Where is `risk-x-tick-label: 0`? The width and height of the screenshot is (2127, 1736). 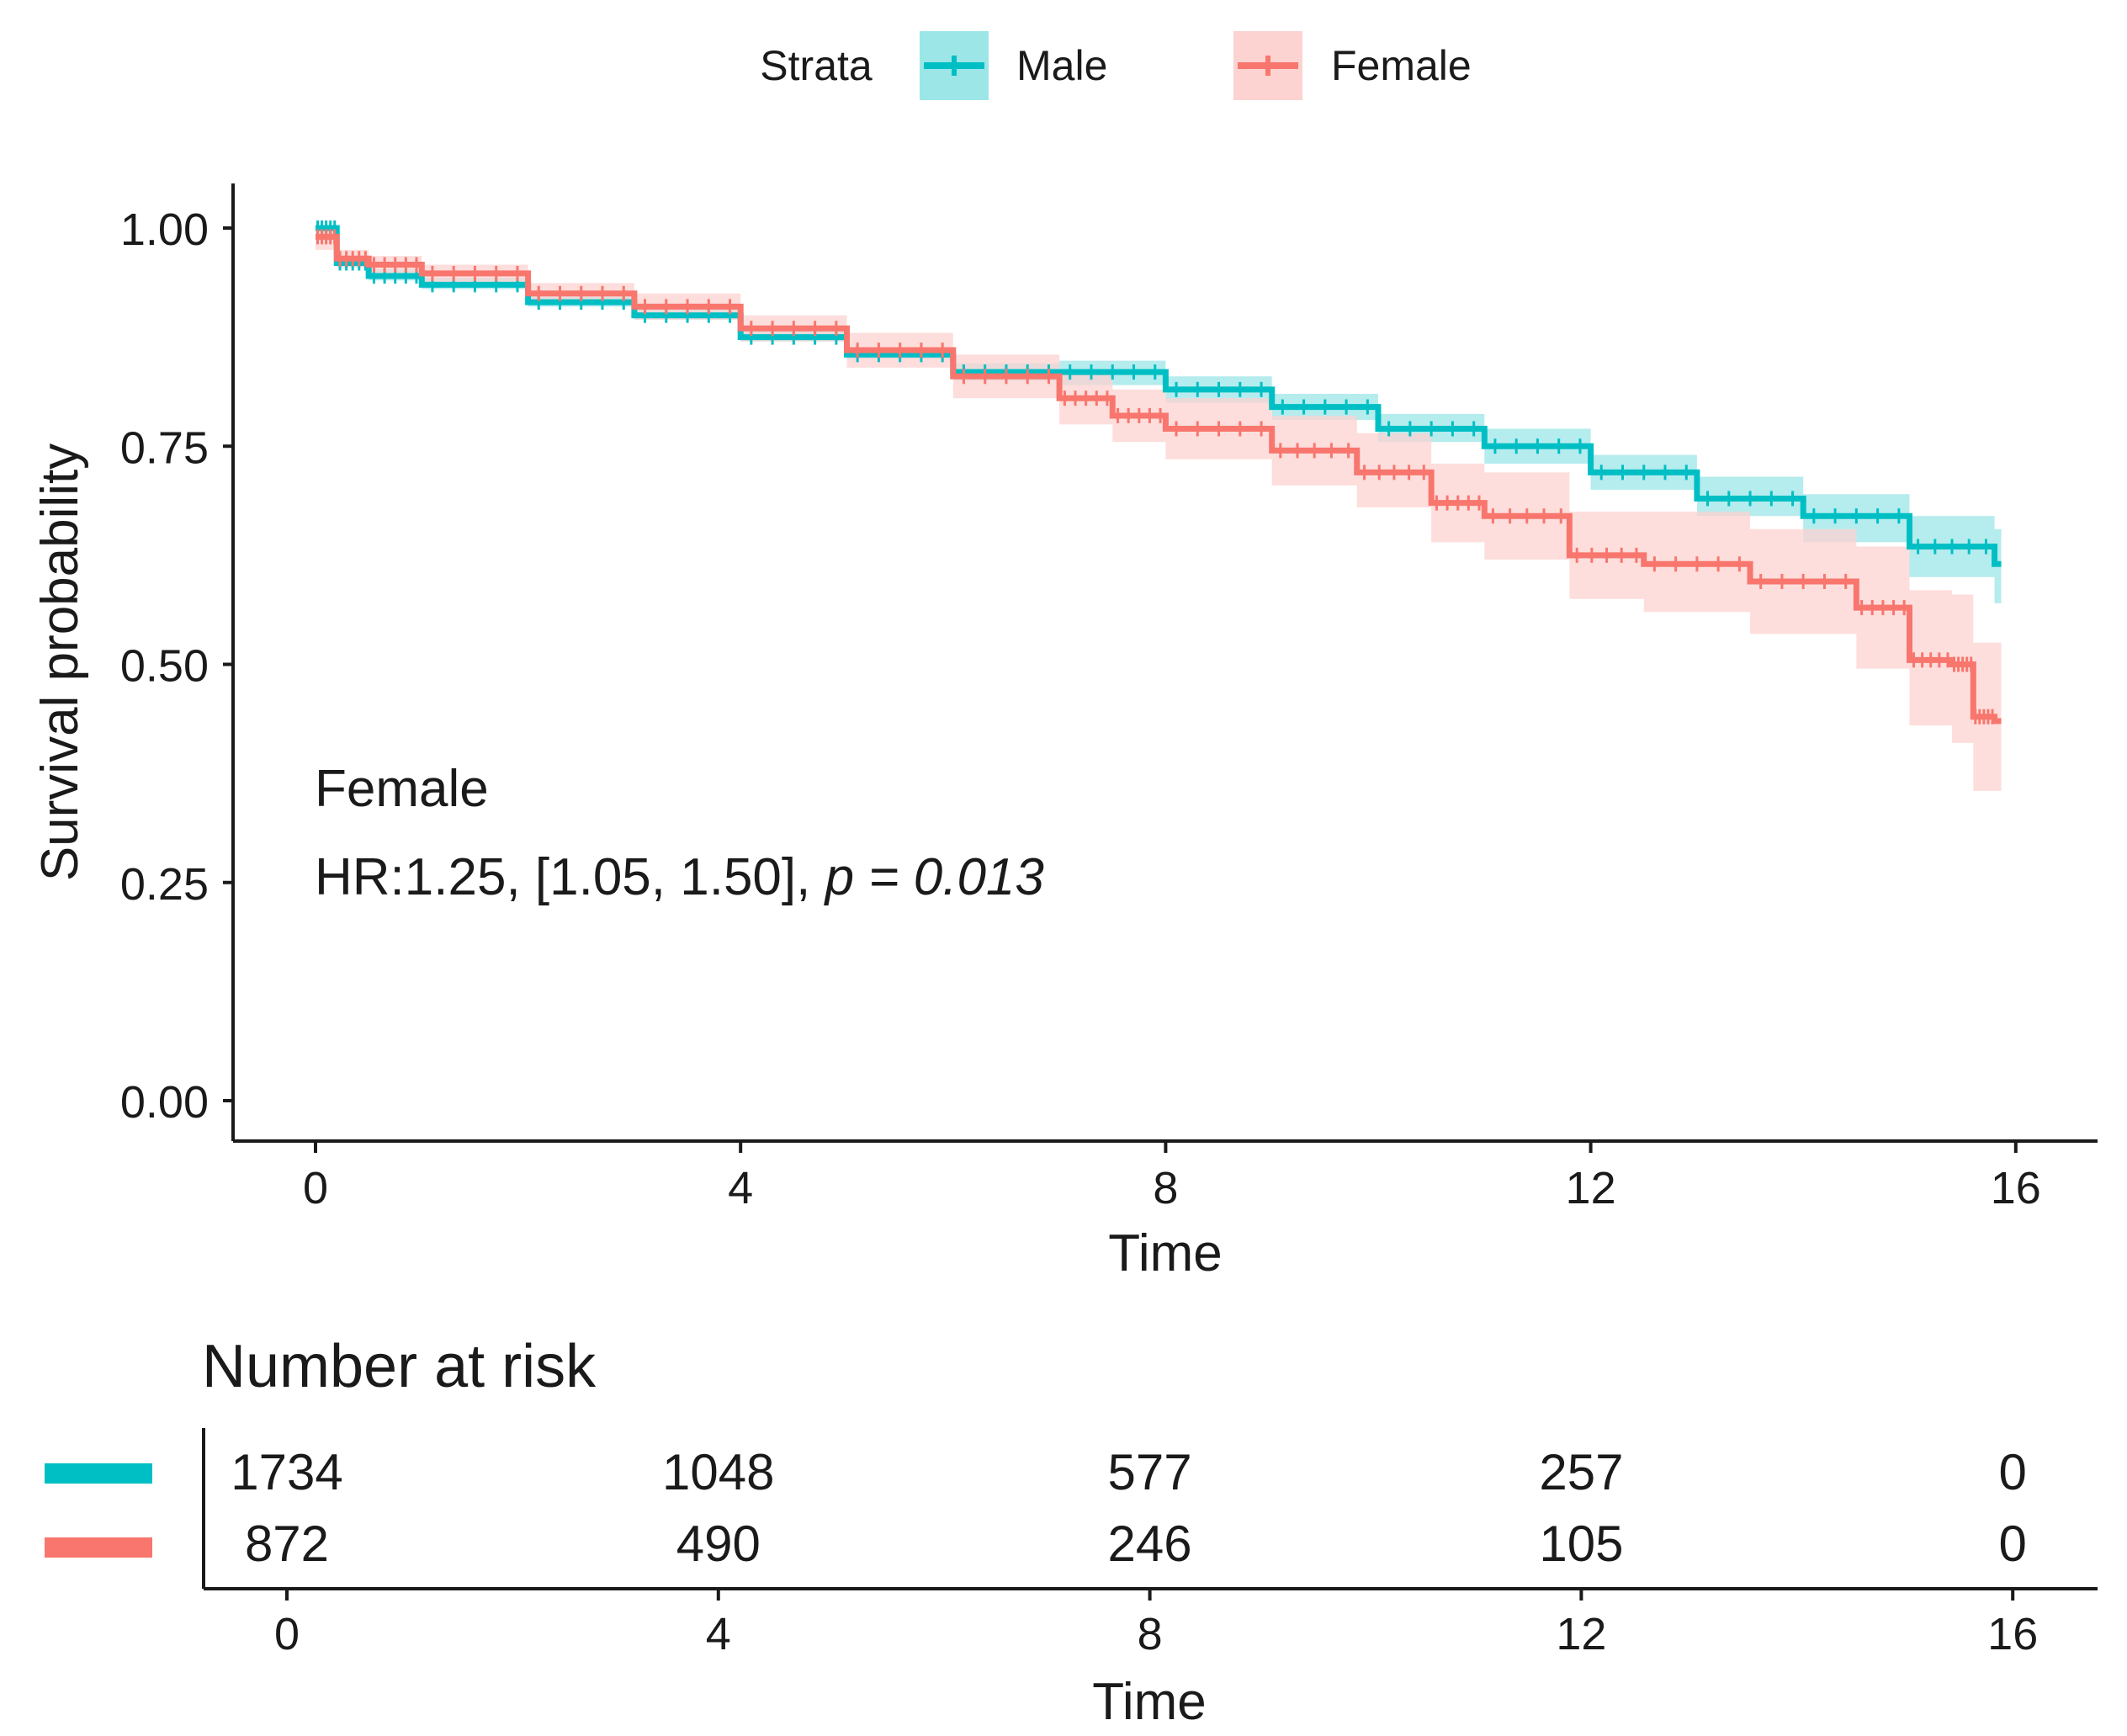 risk-x-tick-label: 0 is located at coordinates (287, 1634).